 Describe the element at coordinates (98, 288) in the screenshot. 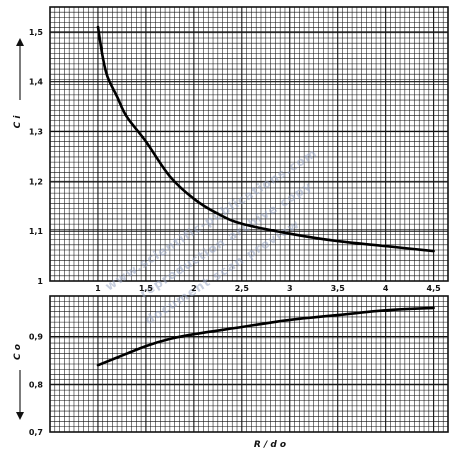

I see `x-tick-label: 1` at that location.